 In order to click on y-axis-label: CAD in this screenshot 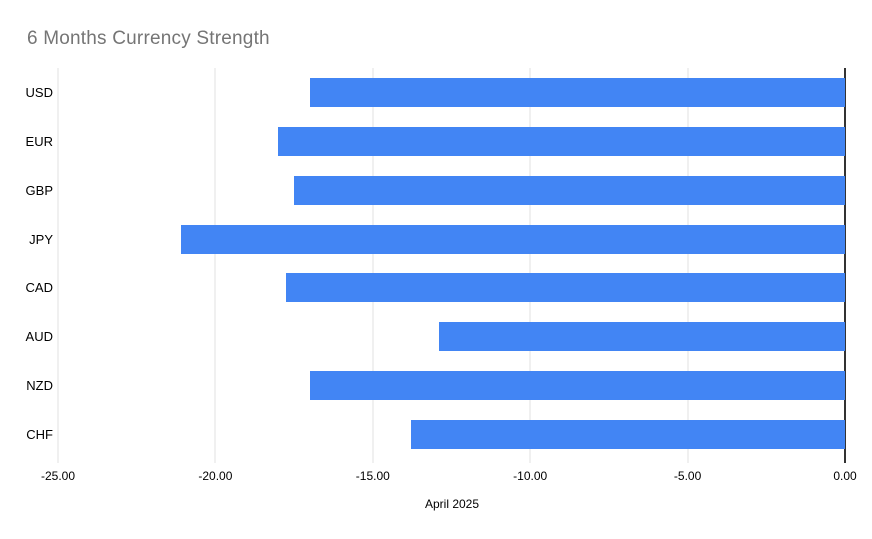, I will do `click(39, 288)`.